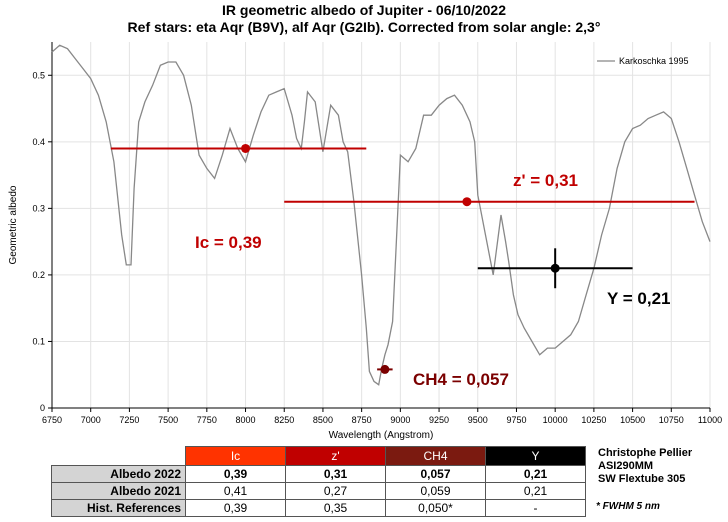 This screenshot has width=728, height=522. What do you see at coordinates (626, 466) in the screenshot?
I see `credit-camera: ASI290MM` at bounding box center [626, 466].